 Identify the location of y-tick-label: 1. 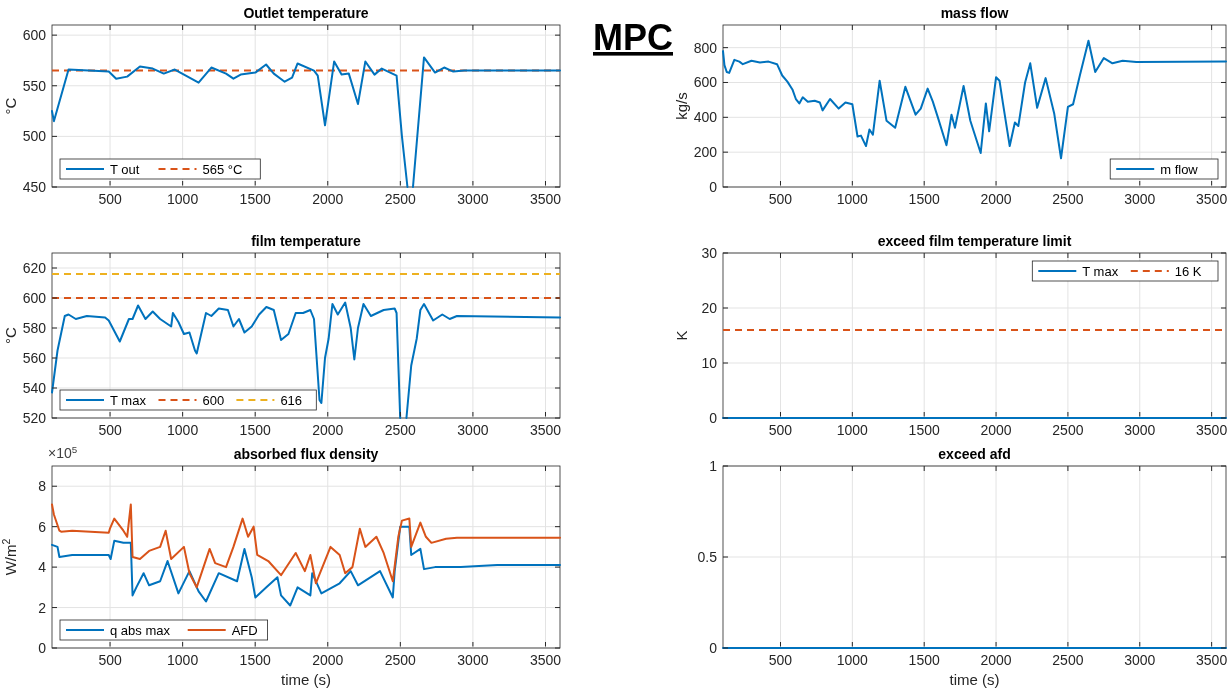
(713, 466).